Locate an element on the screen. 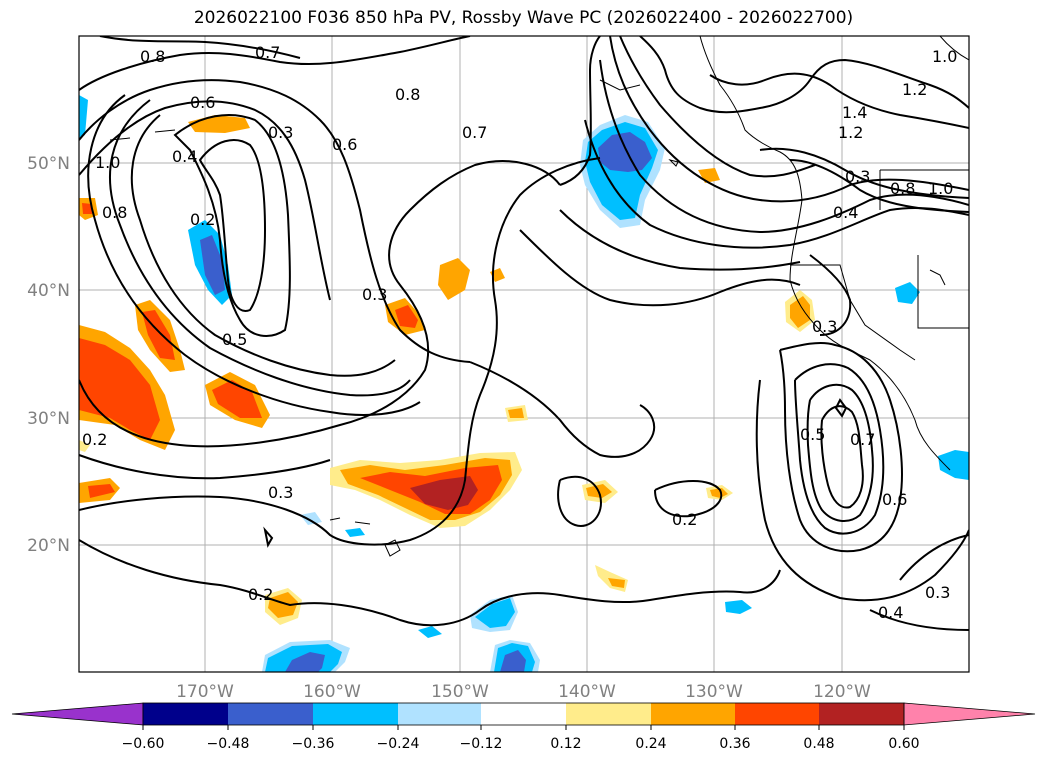 This screenshot has width=1047, height=765. lon-label-160w: 160°W is located at coordinates (332, 692).